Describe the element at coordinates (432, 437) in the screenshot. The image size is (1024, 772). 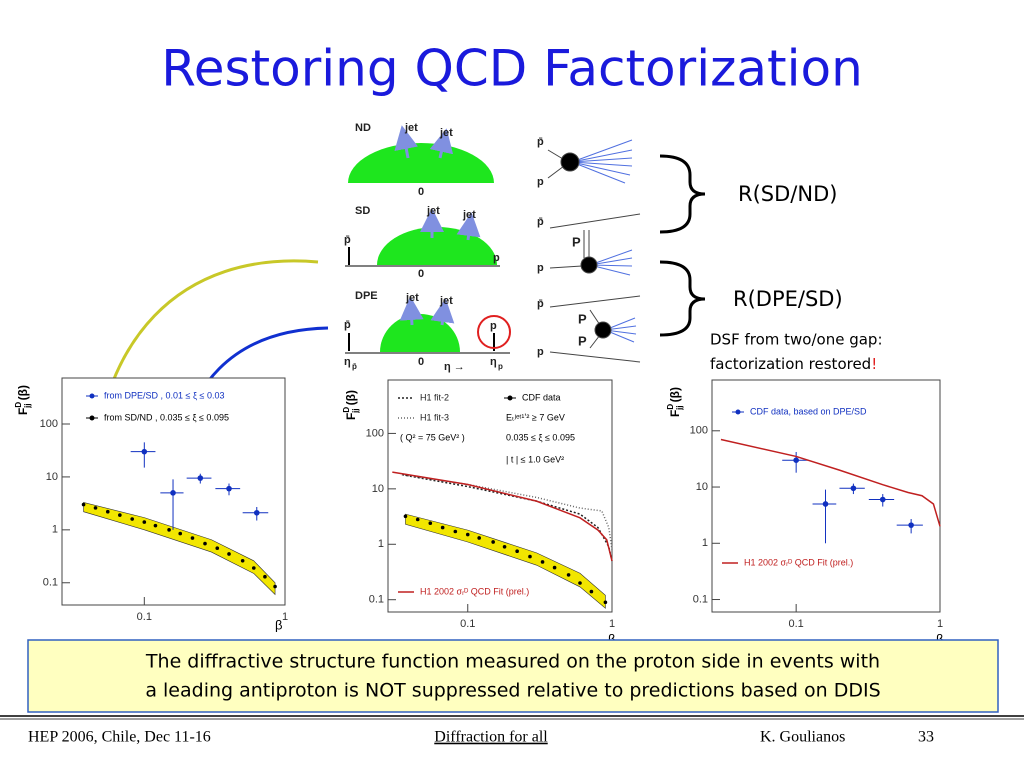
I see `legend-note: ( Q² = 75 GeV² )` at that location.